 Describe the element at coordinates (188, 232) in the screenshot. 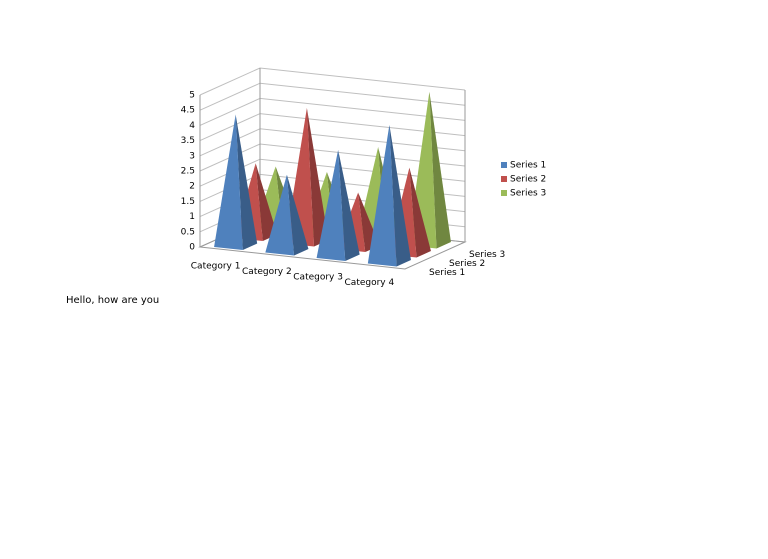

I see `y-tick-label: 0.5` at that location.